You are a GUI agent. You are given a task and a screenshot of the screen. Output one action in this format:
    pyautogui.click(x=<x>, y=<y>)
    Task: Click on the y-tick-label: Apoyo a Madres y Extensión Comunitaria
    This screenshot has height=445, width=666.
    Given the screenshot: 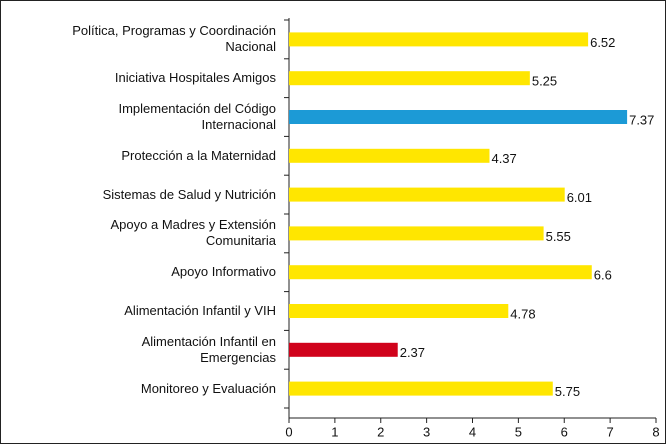 What is the action you would take?
    pyautogui.click(x=193, y=233)
    